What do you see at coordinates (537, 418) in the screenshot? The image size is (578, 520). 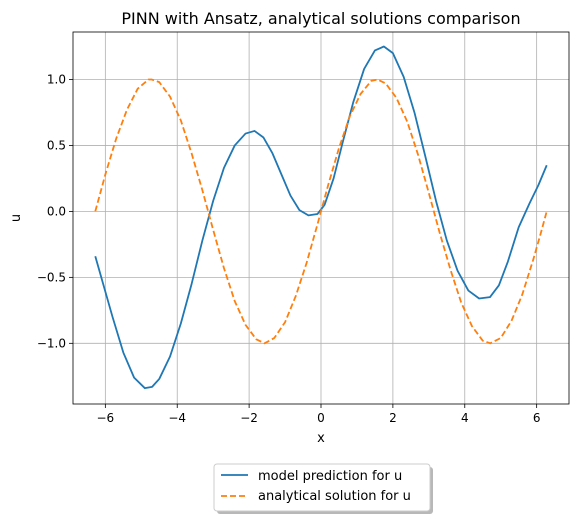 I see `x-tick-label: 6` at bounding box center [537, 418].